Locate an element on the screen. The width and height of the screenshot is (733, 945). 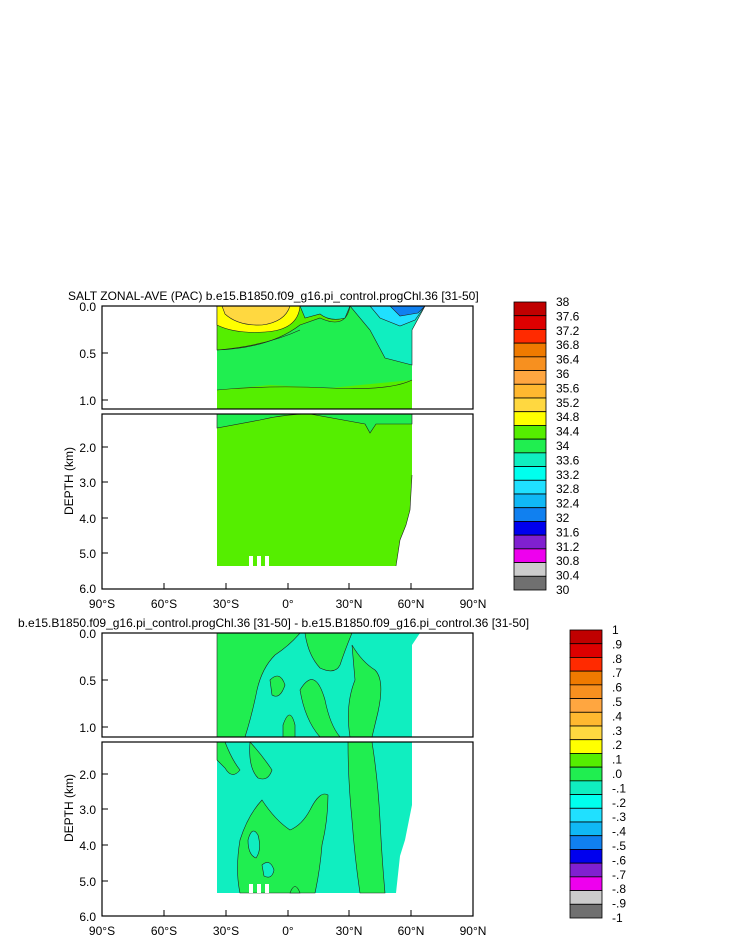
colorbar-label: 34.8 is located at coordinates (568, 417).